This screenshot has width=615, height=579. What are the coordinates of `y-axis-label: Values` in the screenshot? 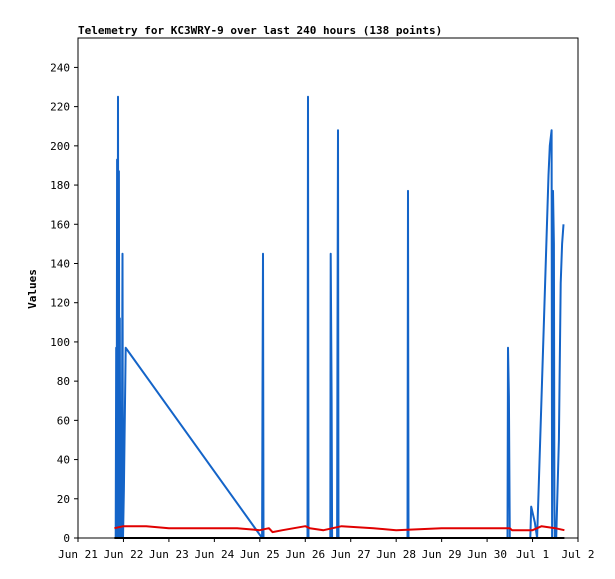 It's located at (32, 289).